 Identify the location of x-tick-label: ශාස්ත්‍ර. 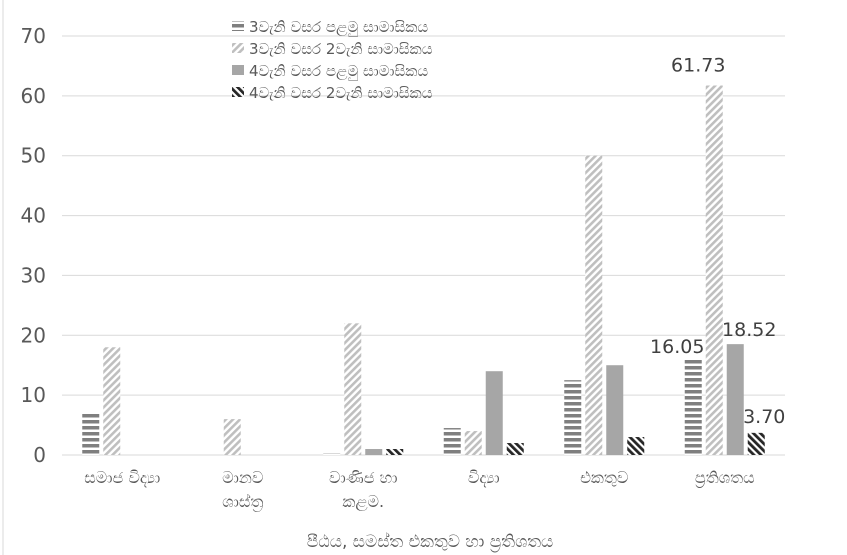
(242, 502).